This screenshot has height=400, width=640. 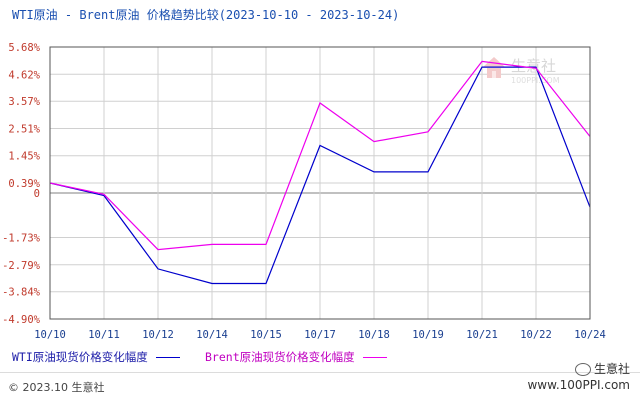 I want to click on x-tick-label: 10/15, so click(x=266, y=335).